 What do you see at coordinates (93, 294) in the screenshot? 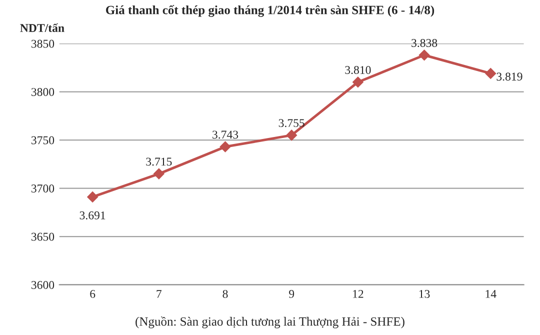
I see `x-tick-label: 6` at bounding box center [93, 294].